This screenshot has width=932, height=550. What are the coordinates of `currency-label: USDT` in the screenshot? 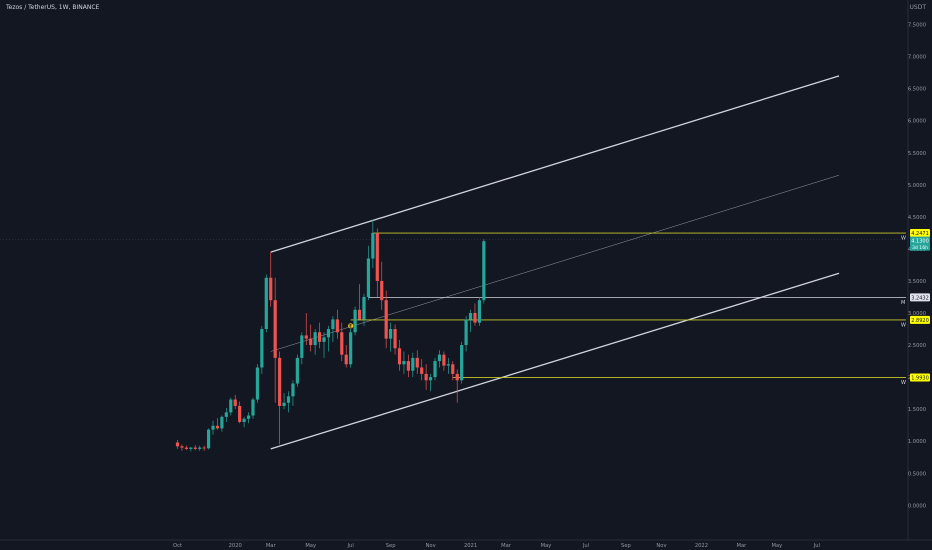 It's located at (918, 7).